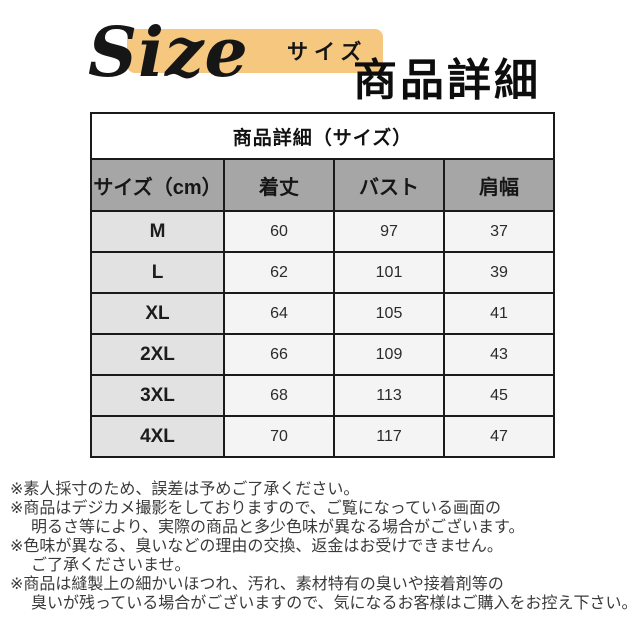  I want to click on size-label: 3XL, so click(157, 395).